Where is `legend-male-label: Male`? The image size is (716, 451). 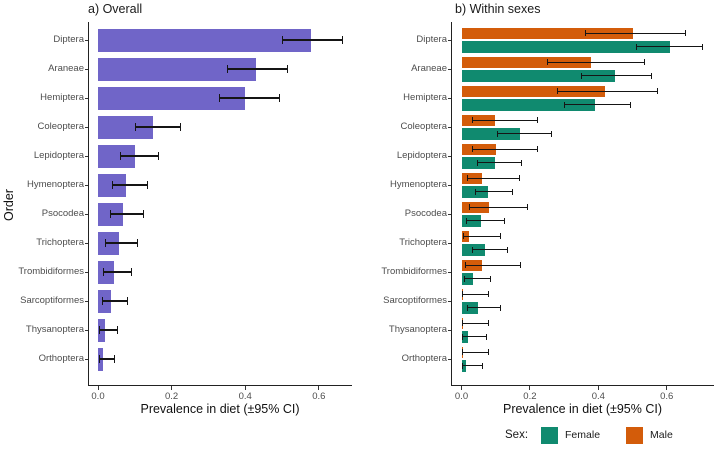
legend-male-label: Male is located at coordinates (661, 435).